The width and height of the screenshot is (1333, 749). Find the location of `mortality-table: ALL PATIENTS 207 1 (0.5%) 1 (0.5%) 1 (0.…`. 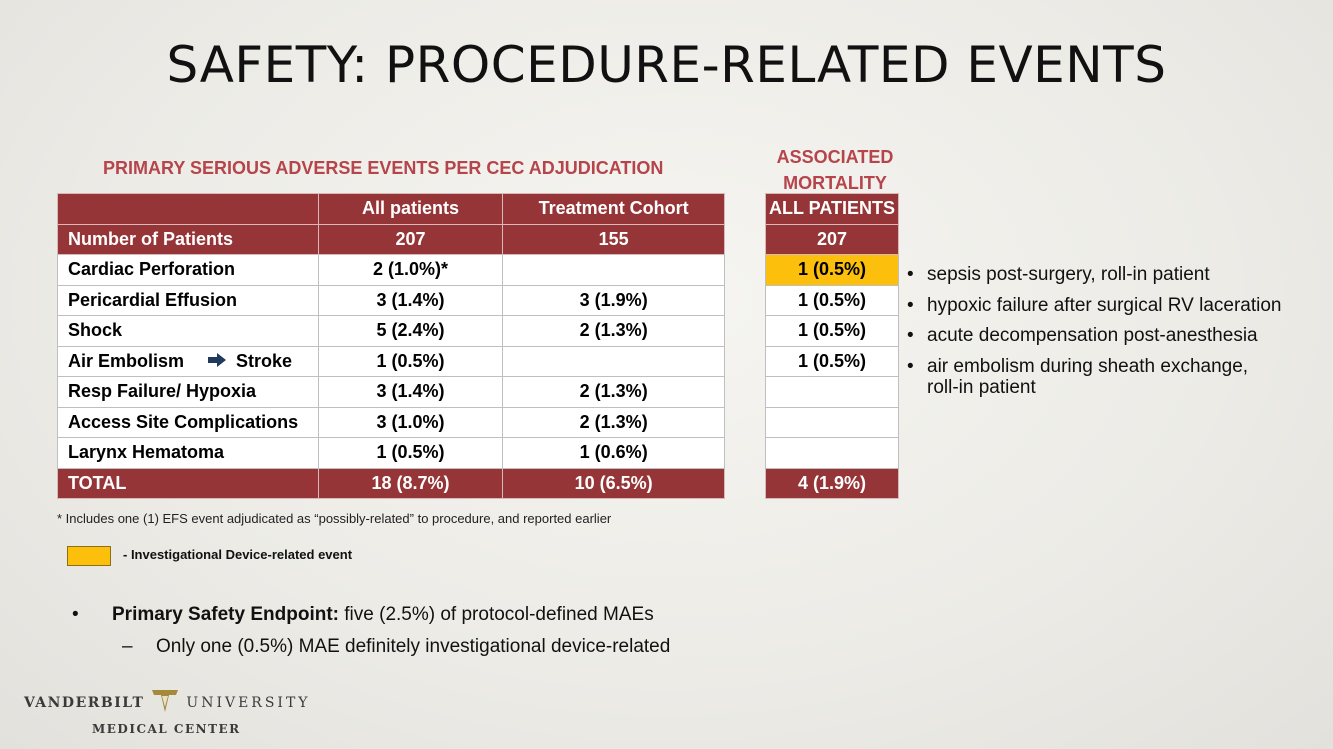

mortality-table: ALL PATIENTS 207 1 (0.5%) 1 (0.5%) 1 (0.… is located at coordinates (832, 346).